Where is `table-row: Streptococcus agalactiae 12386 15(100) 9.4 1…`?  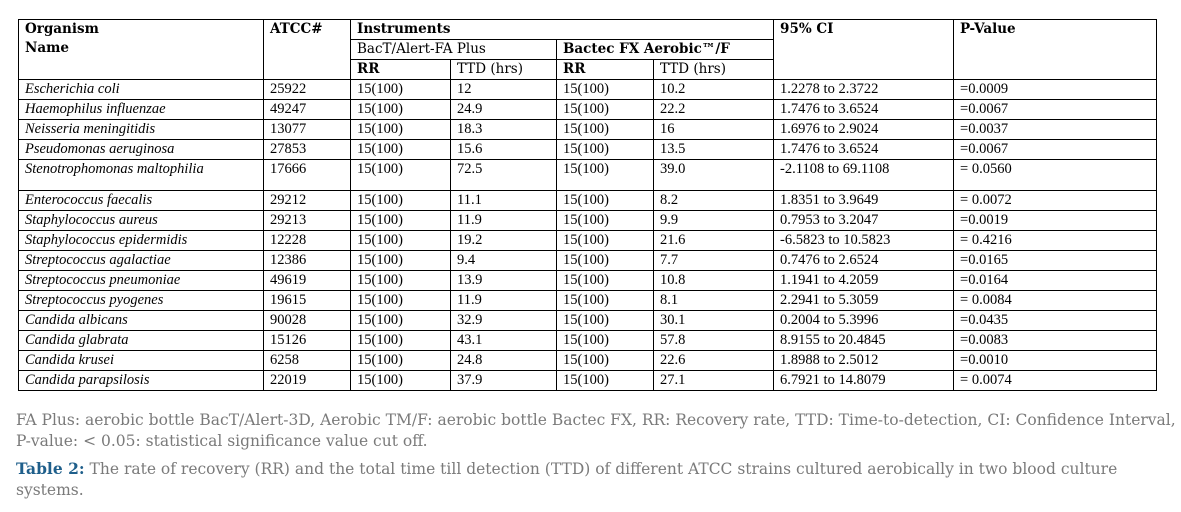
table-row: Streptococcus agalactiae 12386 15(100) 9.4 1… is located at coordinates (588, 260).